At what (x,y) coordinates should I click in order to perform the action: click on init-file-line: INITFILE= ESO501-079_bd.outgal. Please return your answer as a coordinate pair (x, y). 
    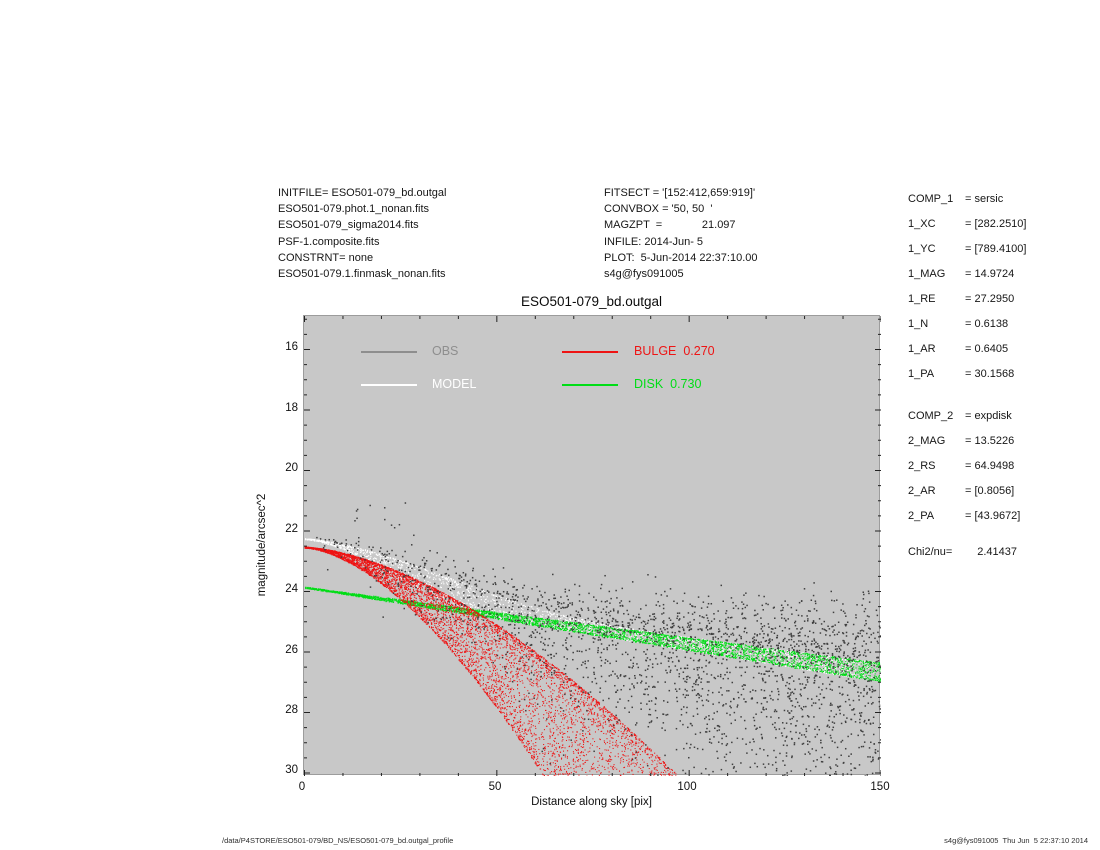
    Looking at the image, I should click on (362, 193).